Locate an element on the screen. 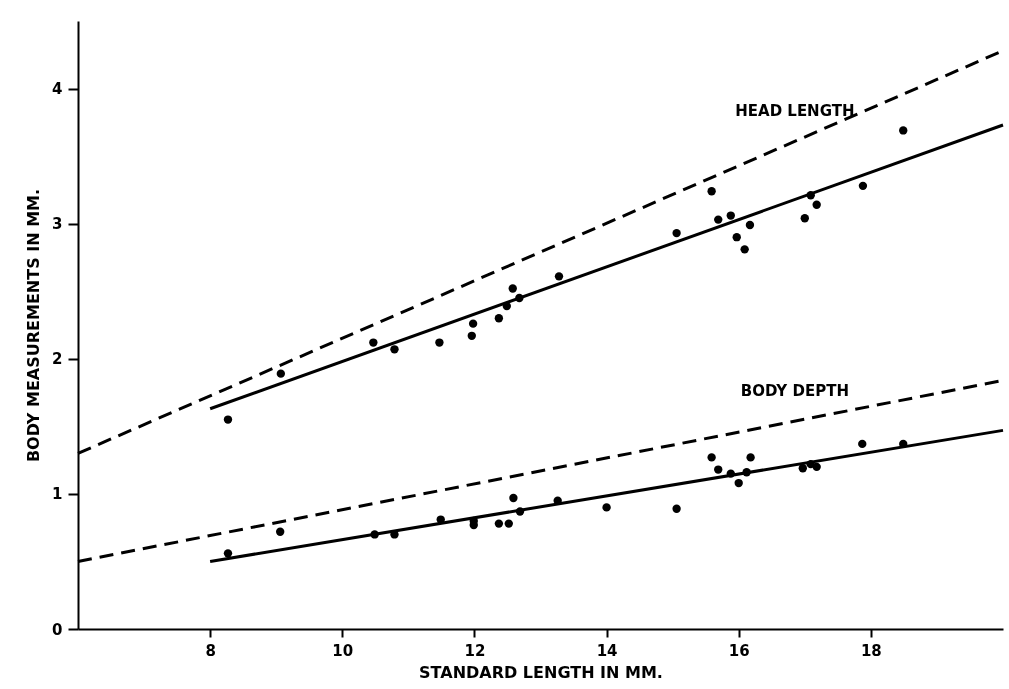  y-tick-label: 0 is located at coordinates (57, 629).